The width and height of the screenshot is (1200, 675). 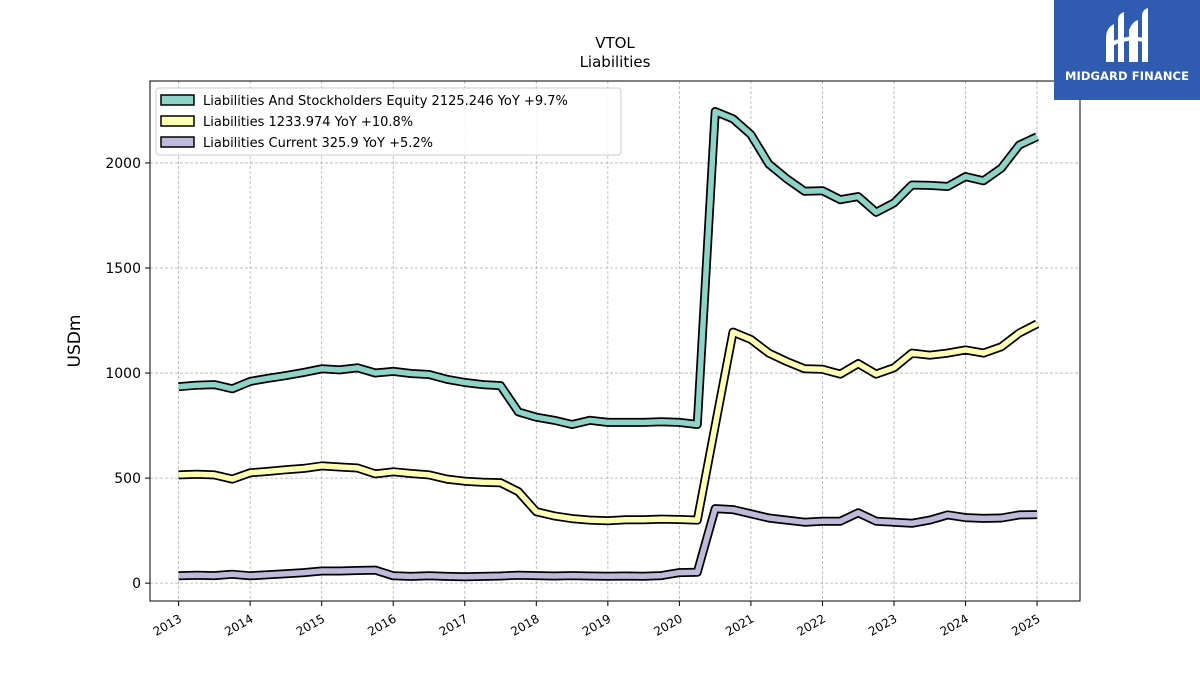 I want to click on x-tick-label: 2022, so click(x=811, y=624).